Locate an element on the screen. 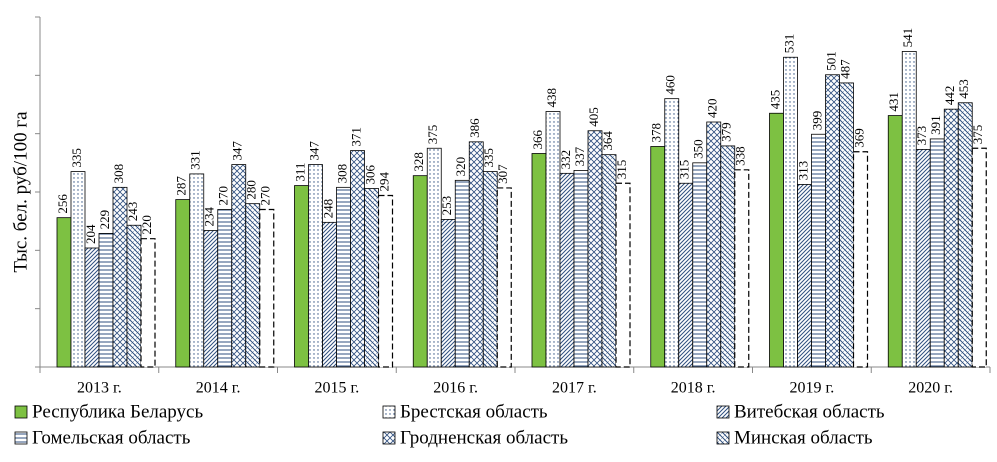  legend-label: Гродненская область is located at coordinates (484, 437).